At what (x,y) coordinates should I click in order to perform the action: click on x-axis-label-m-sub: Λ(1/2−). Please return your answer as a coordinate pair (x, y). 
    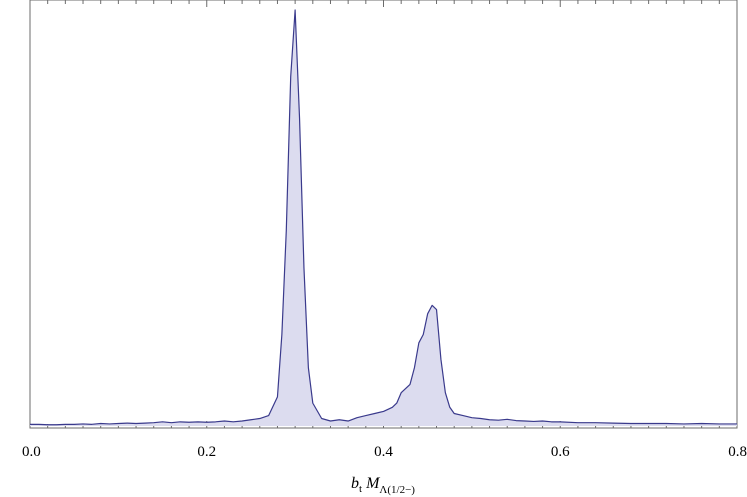
    Looking at the image, I should click on (397, 490).